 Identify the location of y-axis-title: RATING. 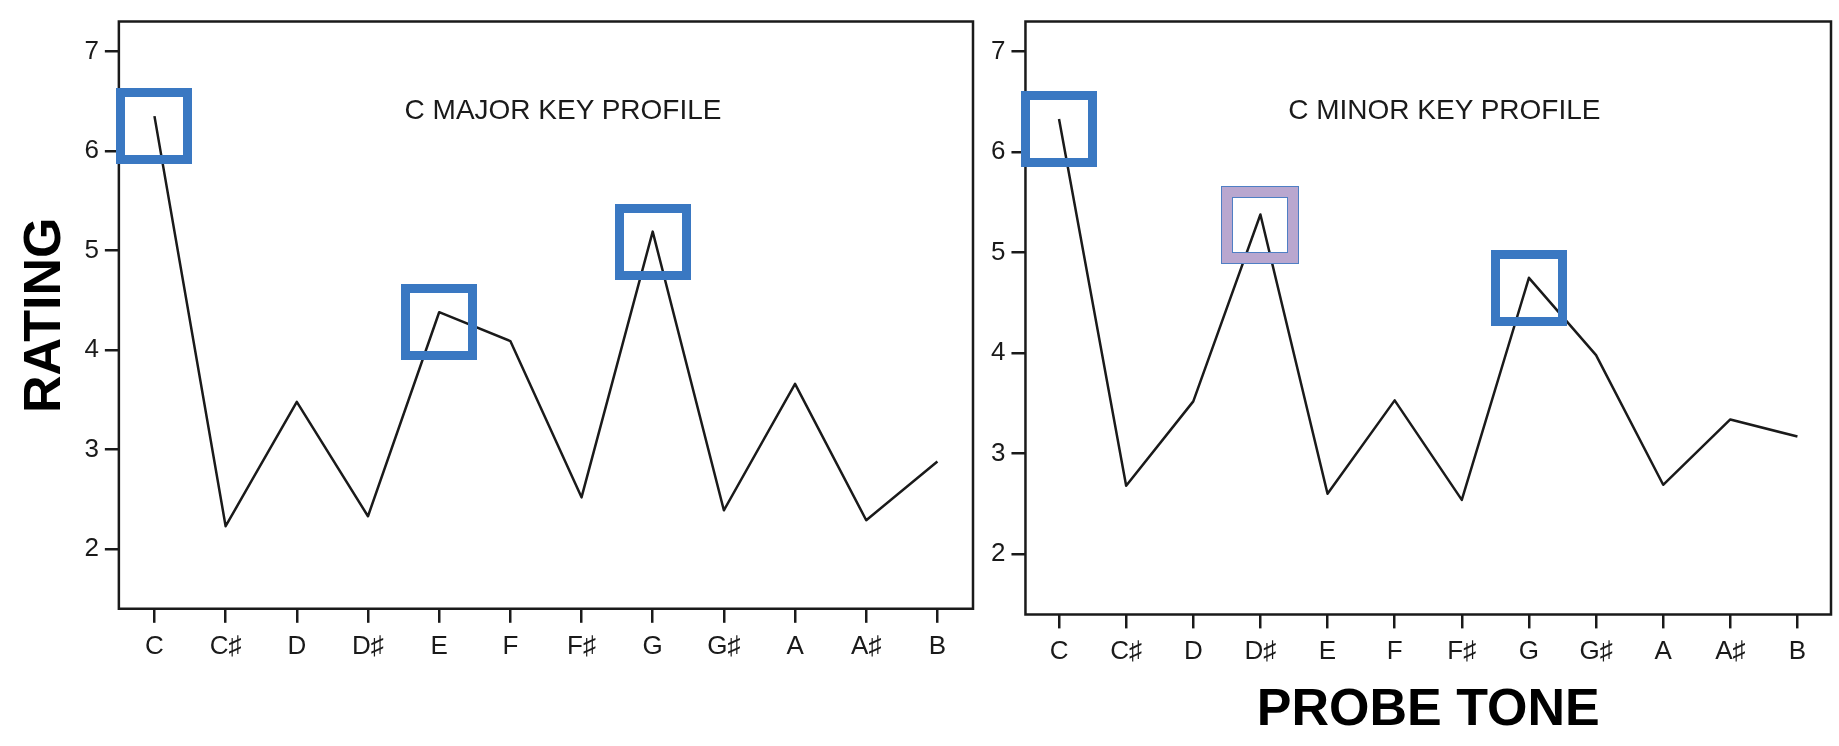
(41, 315).